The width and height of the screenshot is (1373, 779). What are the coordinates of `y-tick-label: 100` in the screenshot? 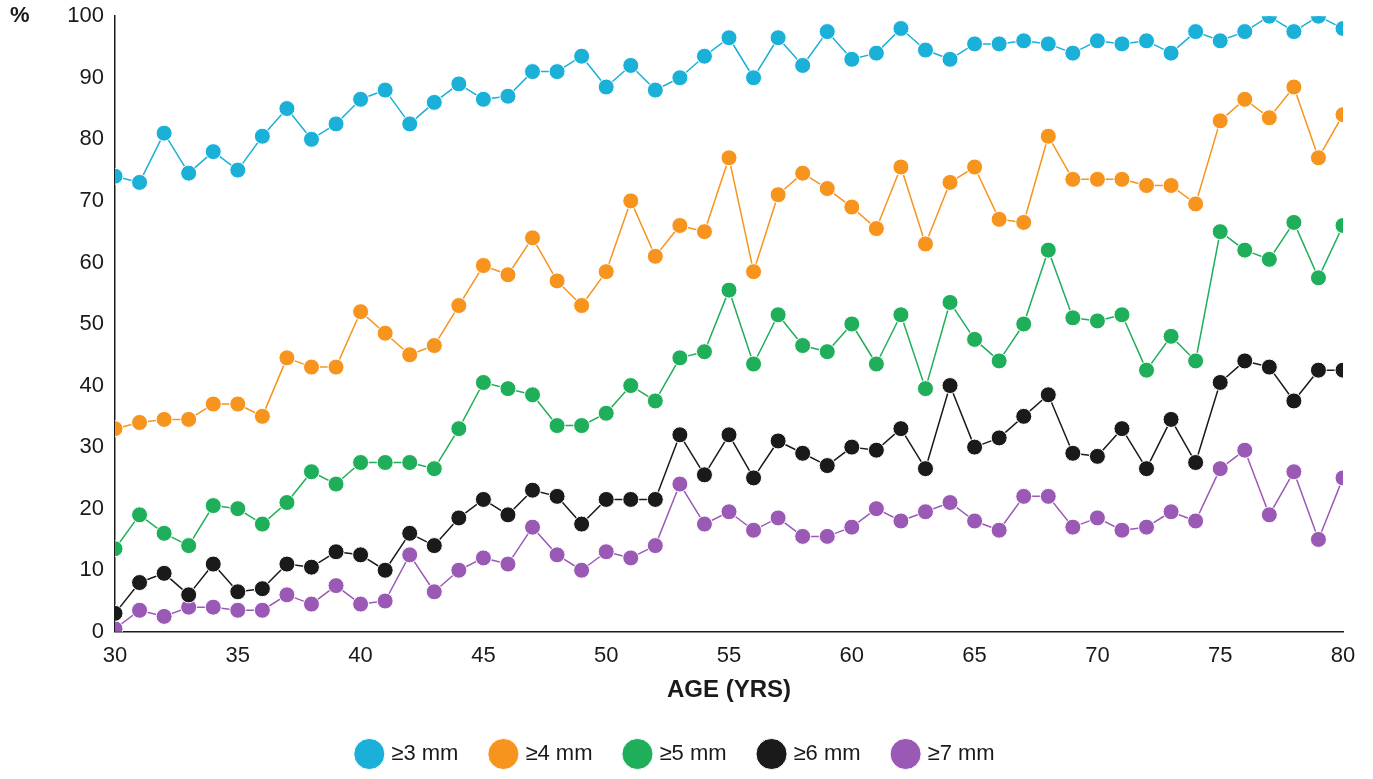 It's located at (85, 15).